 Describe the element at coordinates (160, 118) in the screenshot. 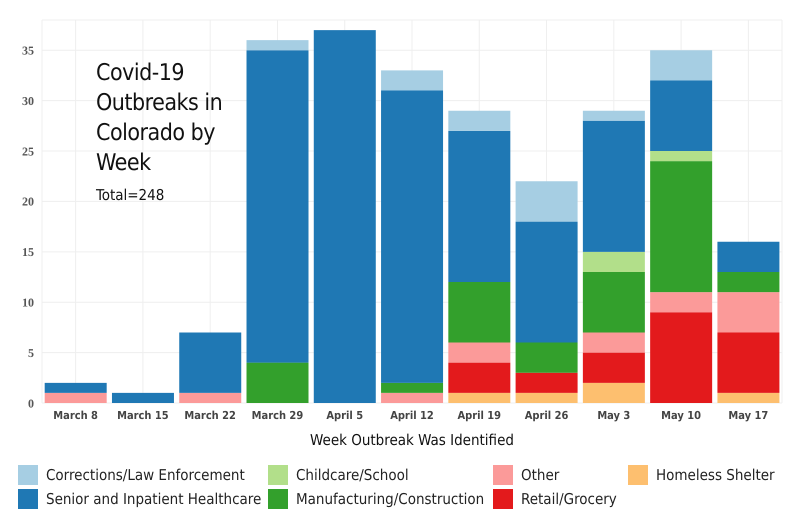

I see `text: Covid-19 Outbreaks in Colorado by Week` at that location.